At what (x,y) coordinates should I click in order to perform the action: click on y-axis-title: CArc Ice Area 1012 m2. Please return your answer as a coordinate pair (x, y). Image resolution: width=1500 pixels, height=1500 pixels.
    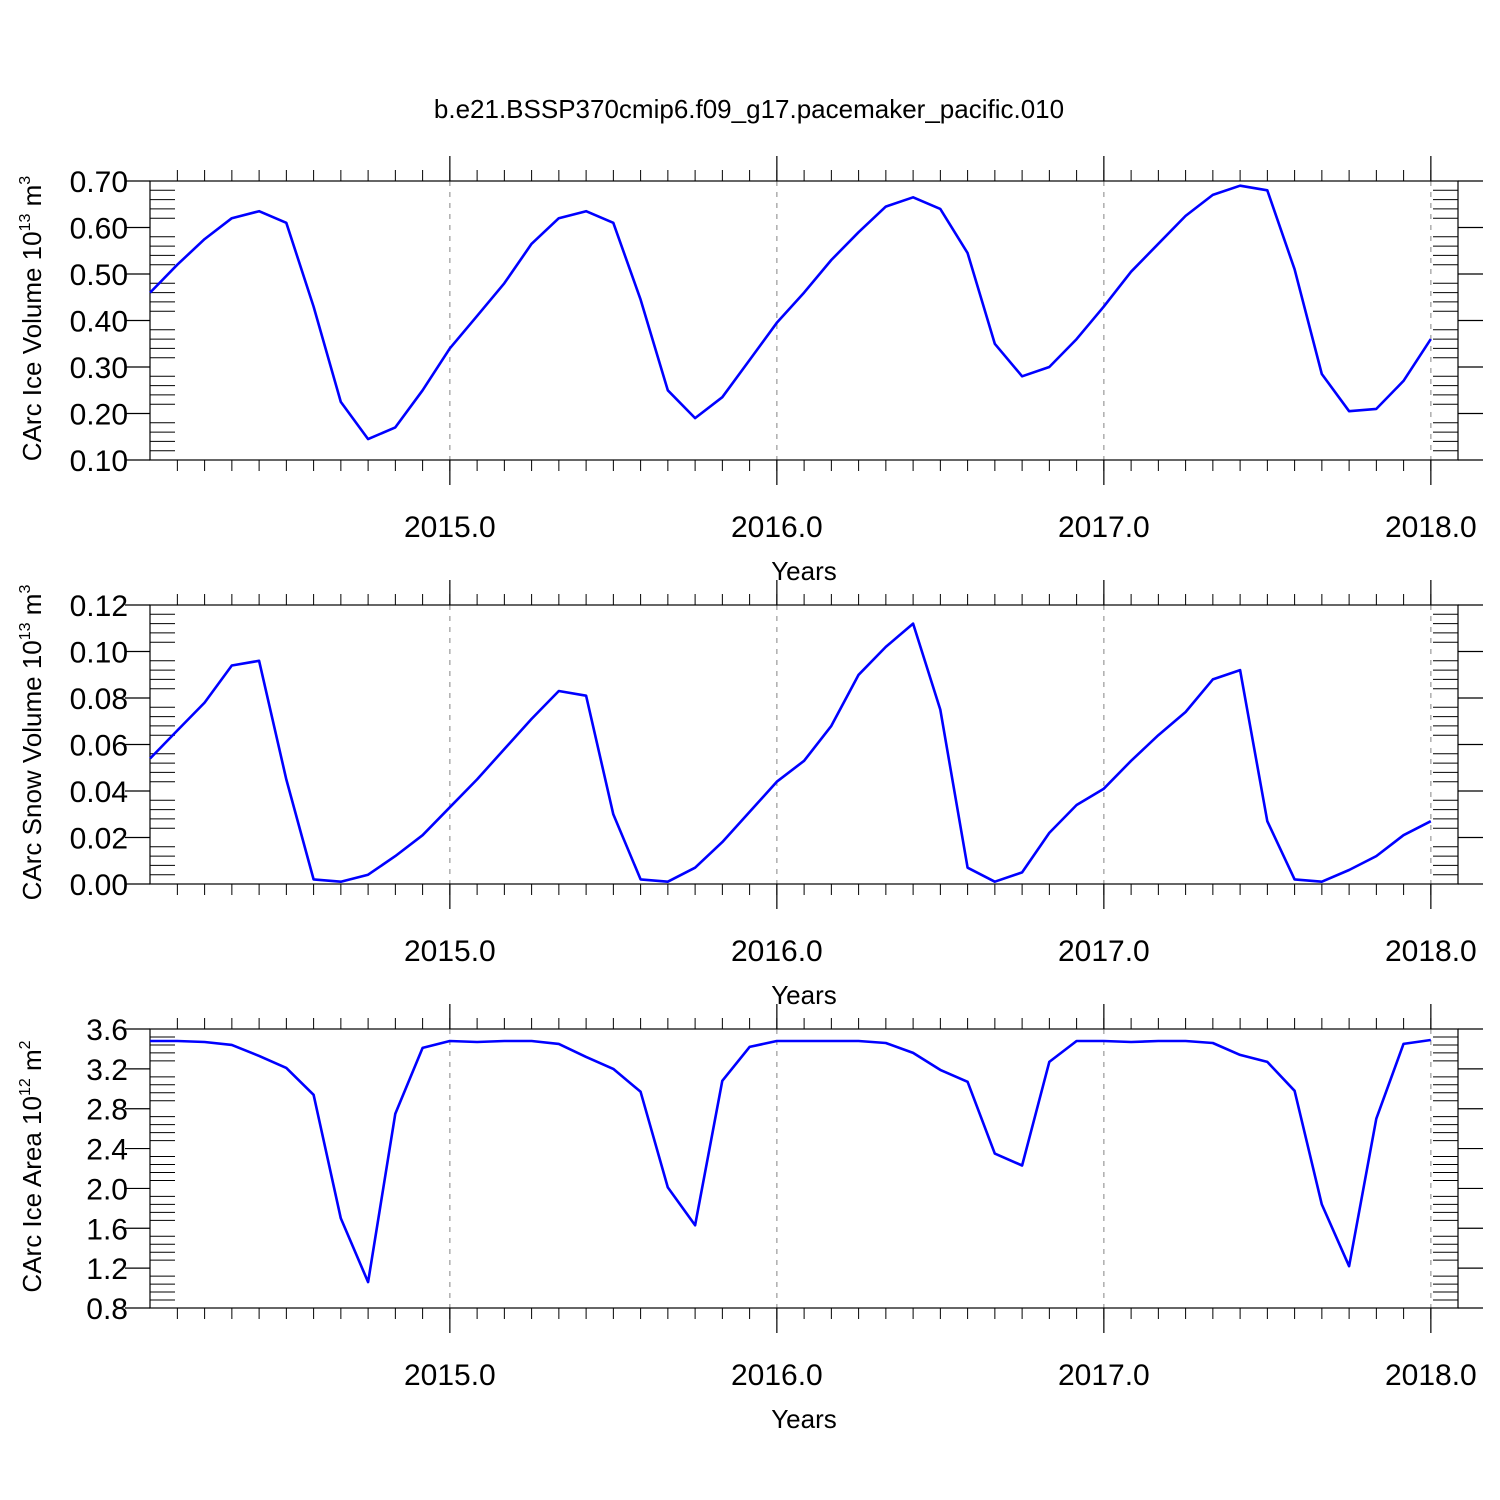
    Looking at the image, I should click on (32, 1166).